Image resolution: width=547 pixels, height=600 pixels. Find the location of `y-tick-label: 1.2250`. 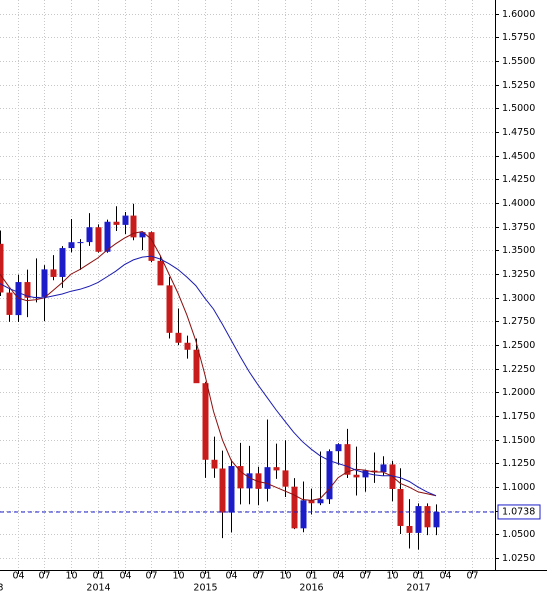

y-tick-label: 1.2250 is located at coordinates (518, 369).